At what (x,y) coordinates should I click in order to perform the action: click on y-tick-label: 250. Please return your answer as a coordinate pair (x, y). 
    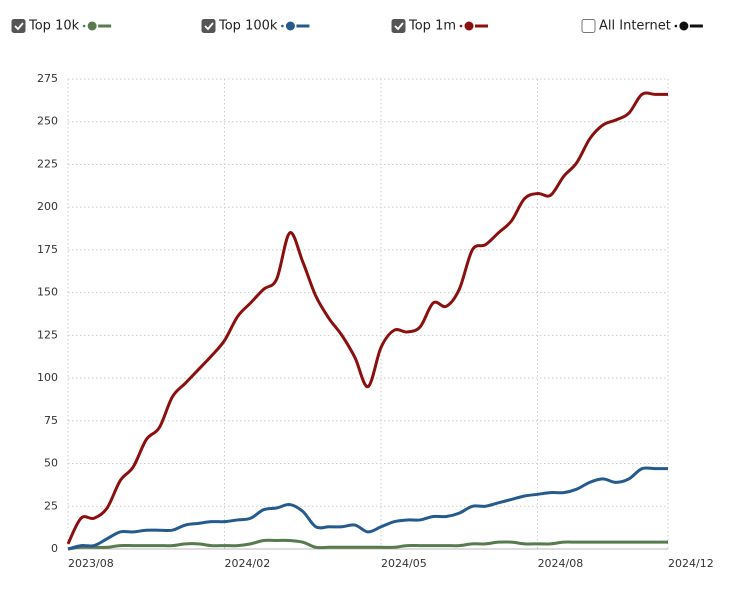
    Looking at the image, I should click on (47, 121).